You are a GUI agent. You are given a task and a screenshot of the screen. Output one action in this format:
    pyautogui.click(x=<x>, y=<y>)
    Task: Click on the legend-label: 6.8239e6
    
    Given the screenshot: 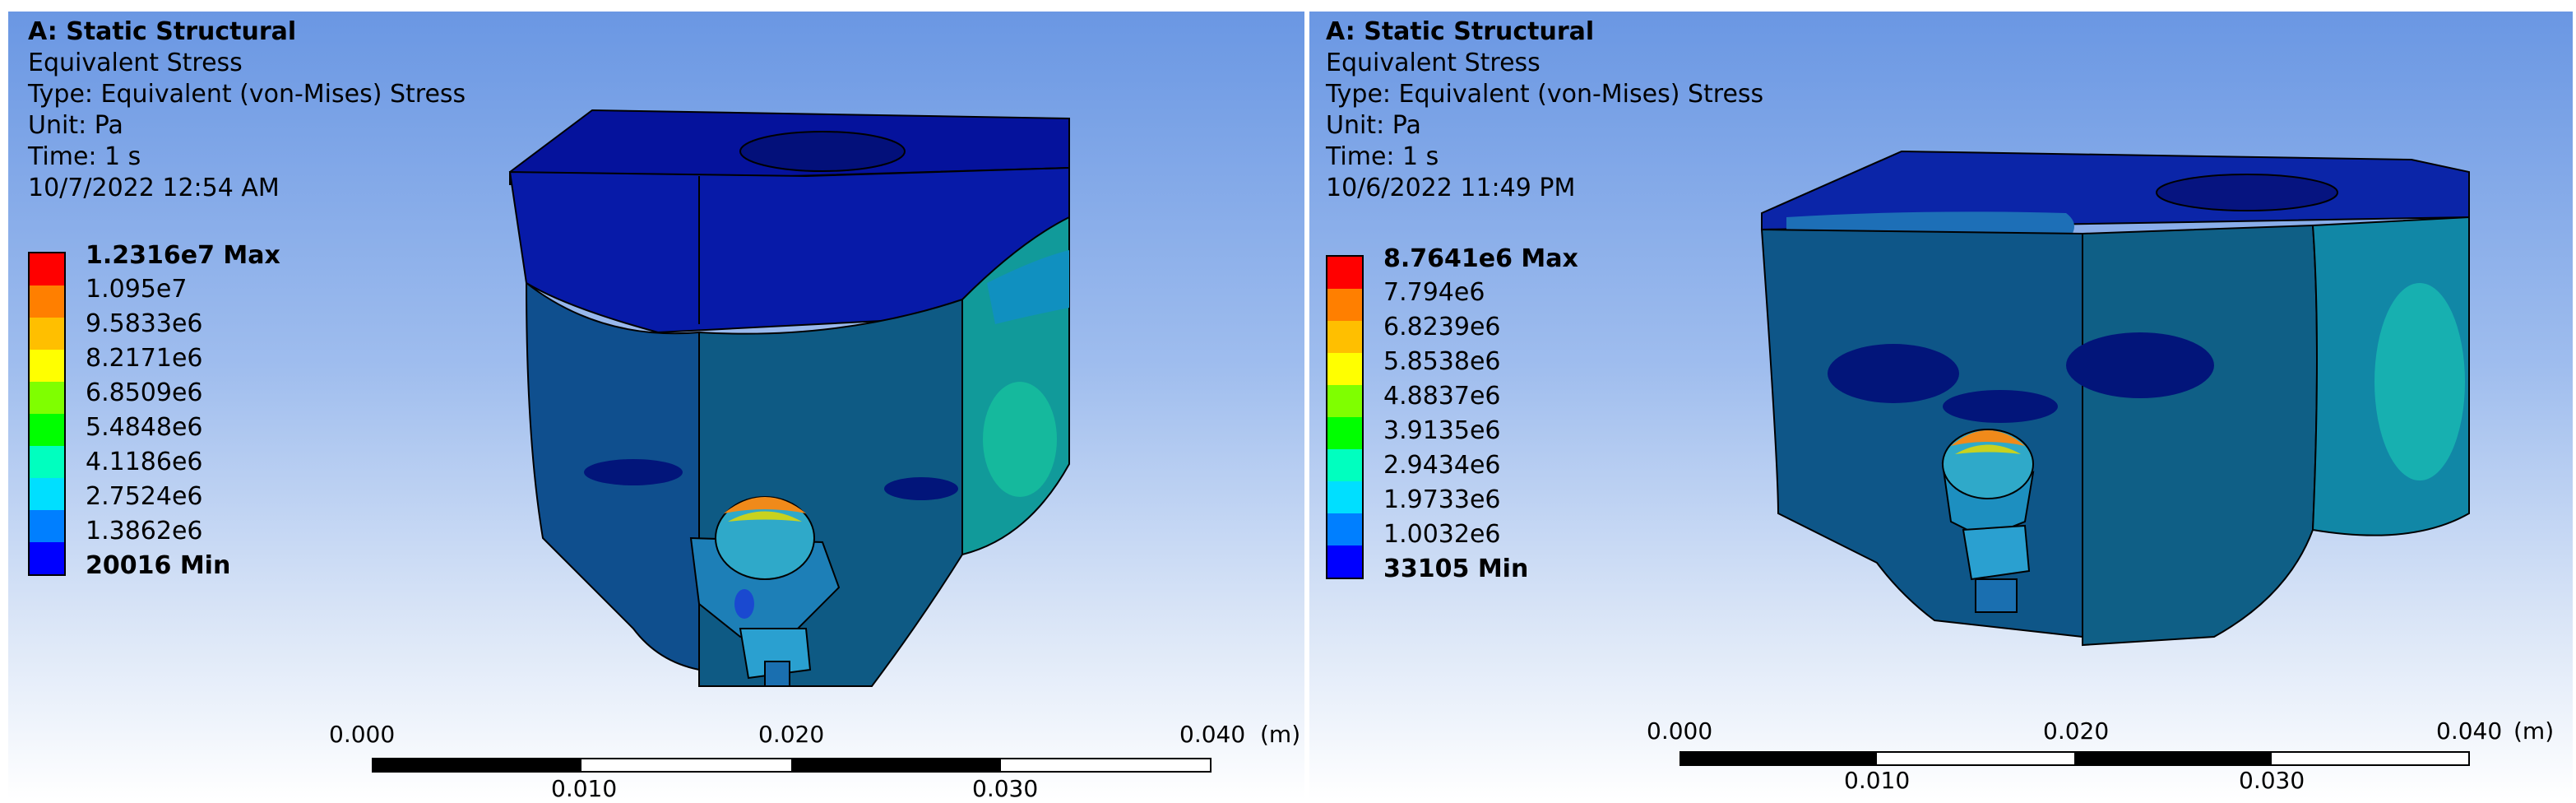 What is the action you would take?
    pyautogui.click(x=1442, y=327)
    